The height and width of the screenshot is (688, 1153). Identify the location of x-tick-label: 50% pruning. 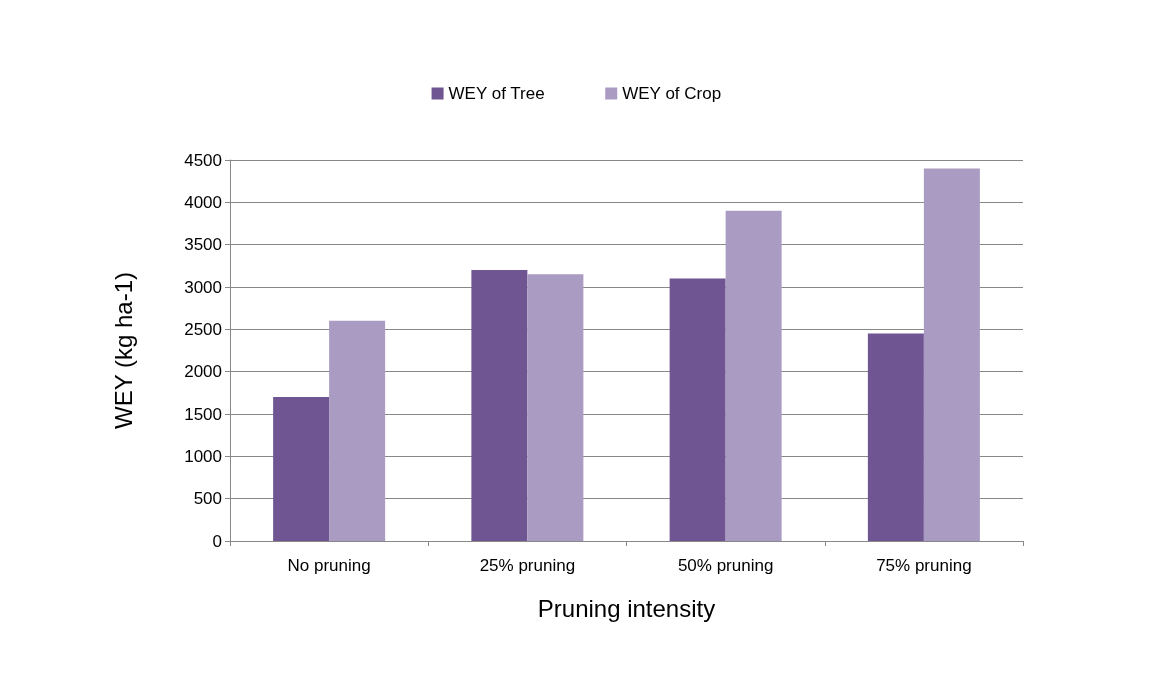
(725, 565).